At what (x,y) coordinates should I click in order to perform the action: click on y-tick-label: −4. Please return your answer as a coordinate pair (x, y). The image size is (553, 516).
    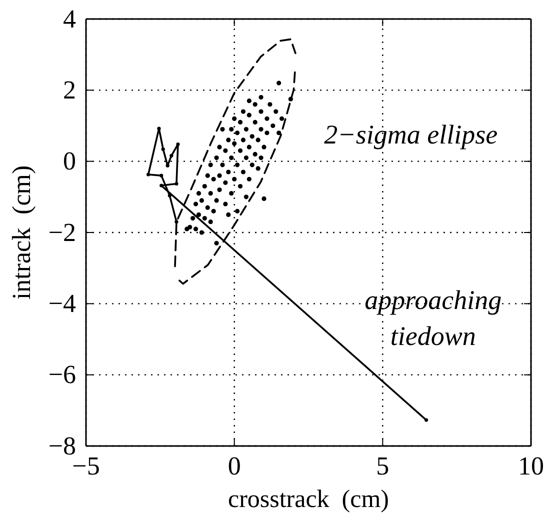
    Looking at the image, I should click on (62, 303).